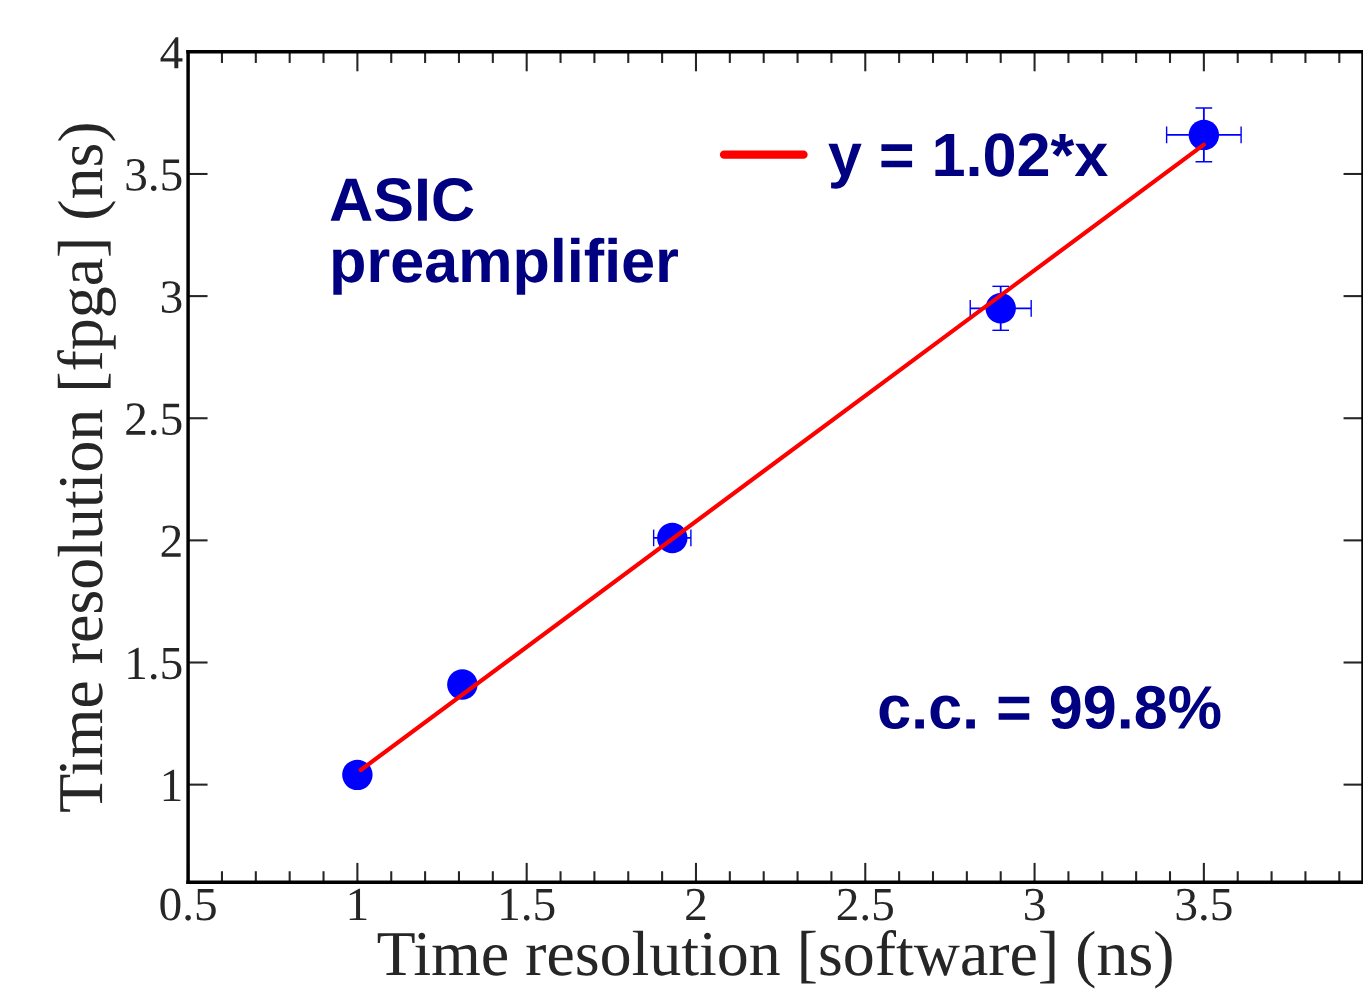  I want to click on x-tick-label: 1.5, so click(528, 904).